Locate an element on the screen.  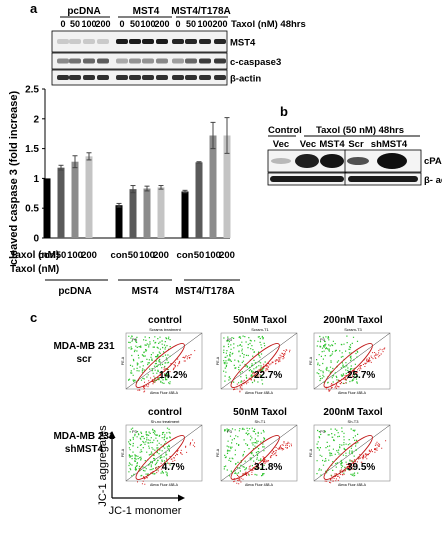
panel-b-lane: Vec is located at coordinates (308, 144).